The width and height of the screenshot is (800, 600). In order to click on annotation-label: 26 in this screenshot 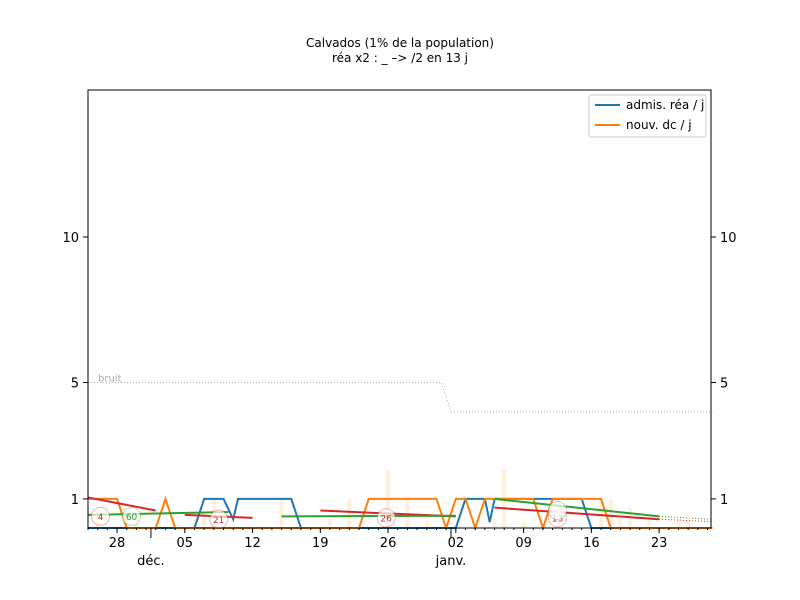, I will do `click(386, 519)`.